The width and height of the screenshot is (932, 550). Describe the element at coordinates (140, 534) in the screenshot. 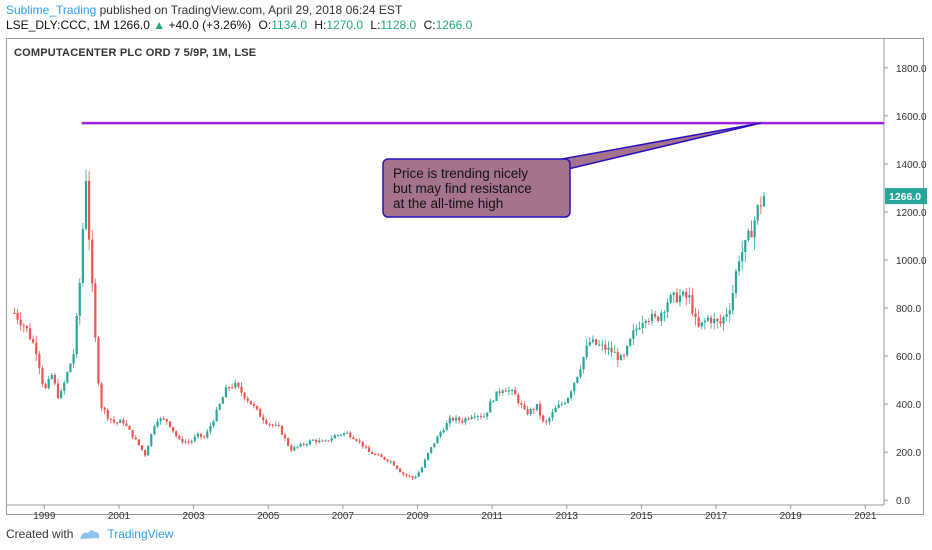

I see `tradingview-brand: TradingView` at that location.